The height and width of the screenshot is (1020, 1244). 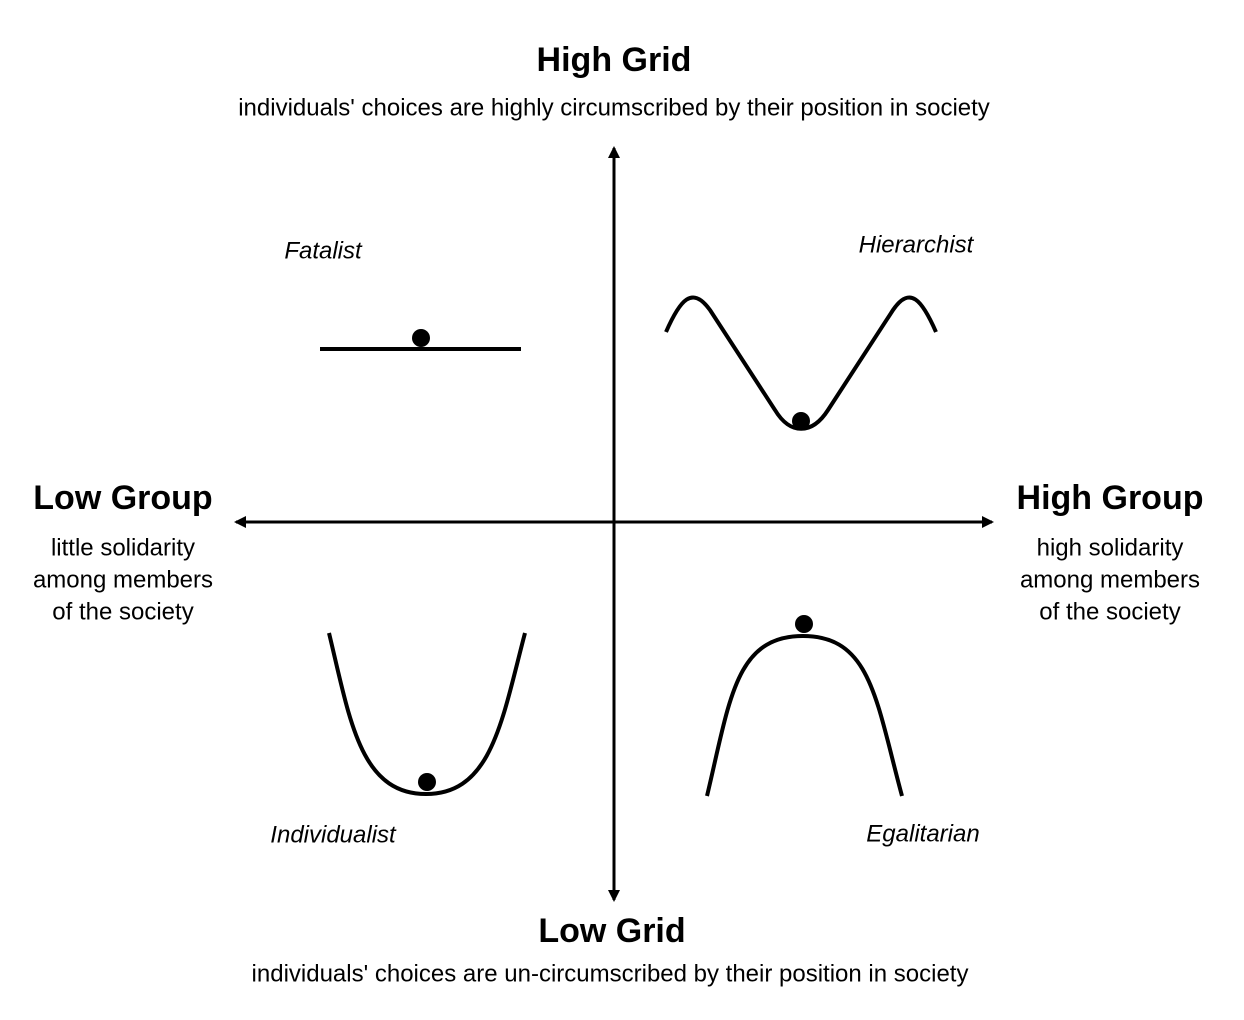 What do you see at coordinates (1110, 498) in the screenshot?
I see `right-title: High Group` at bounding box center [1110, 498].